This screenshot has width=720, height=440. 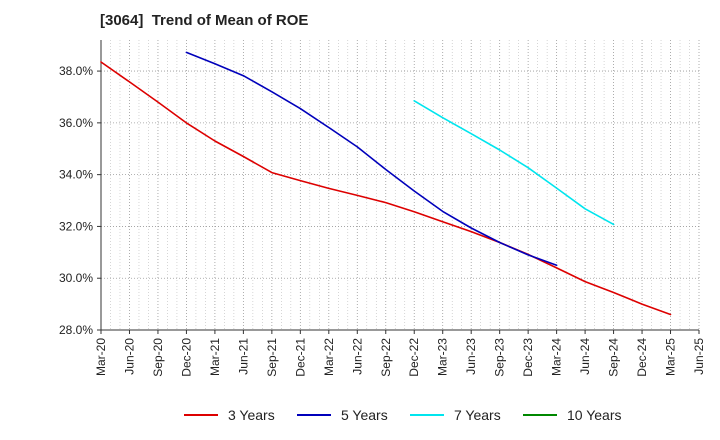 I want to click on legend-item: 10 Years, so click(x=572, y=415).